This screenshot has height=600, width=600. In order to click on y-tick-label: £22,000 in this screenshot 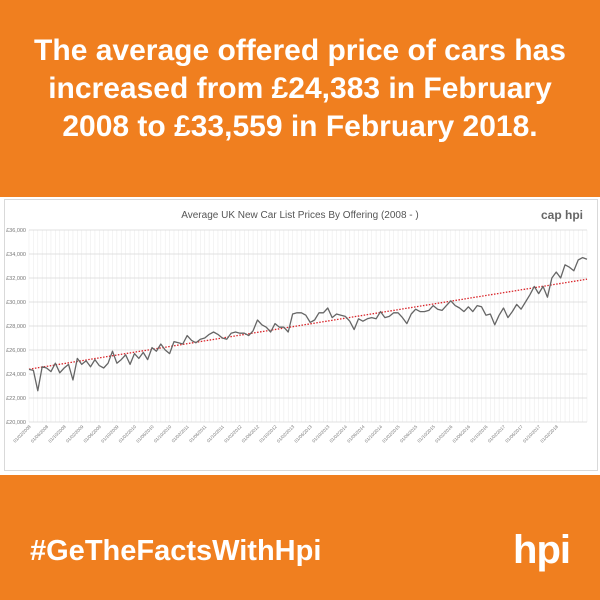, I will do `click(16, 399)`.